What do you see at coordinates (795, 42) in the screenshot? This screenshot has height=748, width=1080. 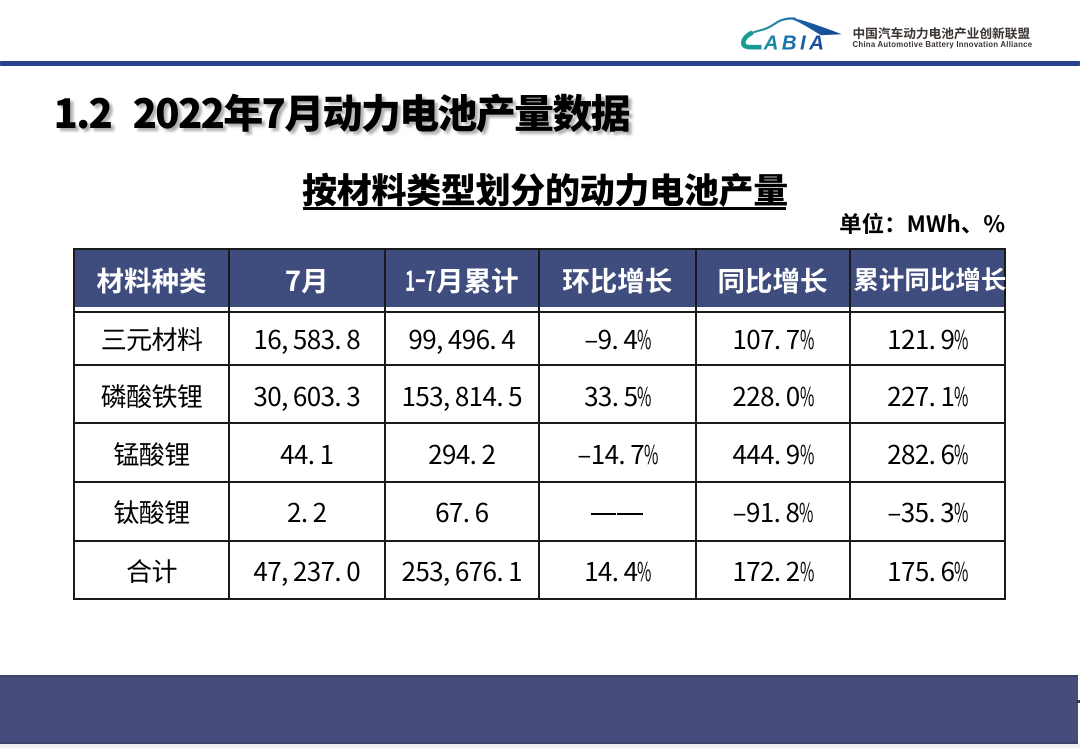 I see `svg-text: ABIA` at bounding box center [795, 42].